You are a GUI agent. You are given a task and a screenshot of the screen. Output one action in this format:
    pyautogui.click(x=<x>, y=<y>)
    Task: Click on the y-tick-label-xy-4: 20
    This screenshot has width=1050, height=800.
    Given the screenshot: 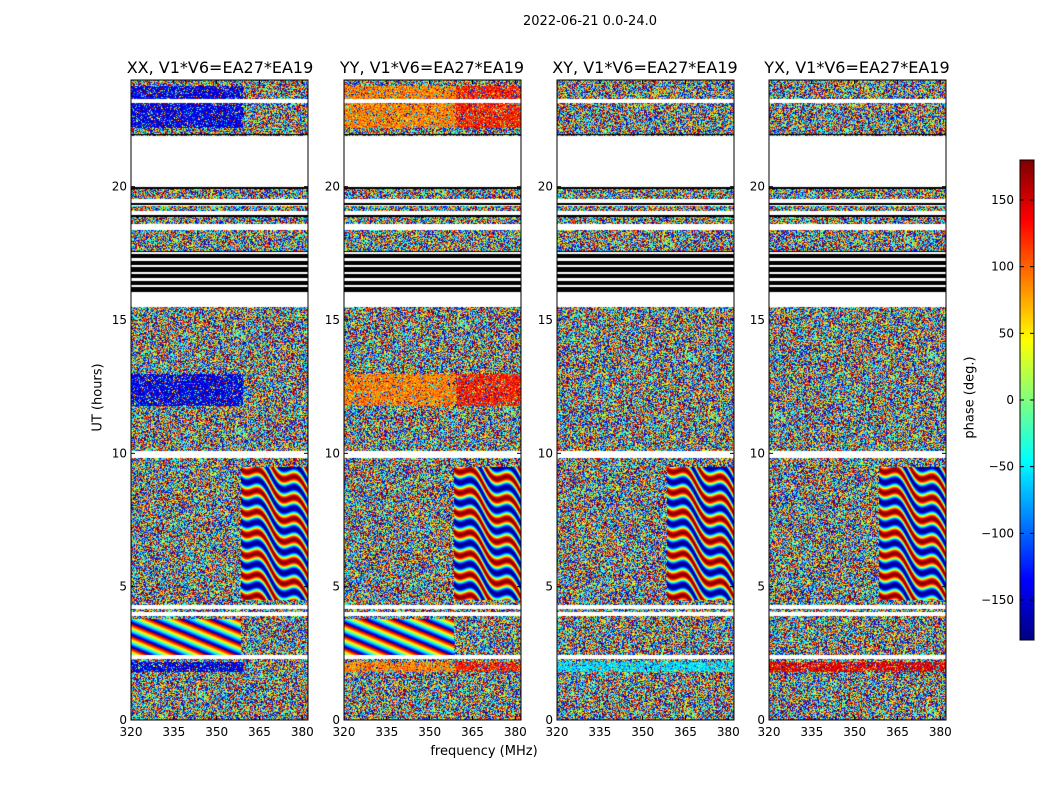 What is the action you would take?
    pyautogui.click(x=545, y=187)
    